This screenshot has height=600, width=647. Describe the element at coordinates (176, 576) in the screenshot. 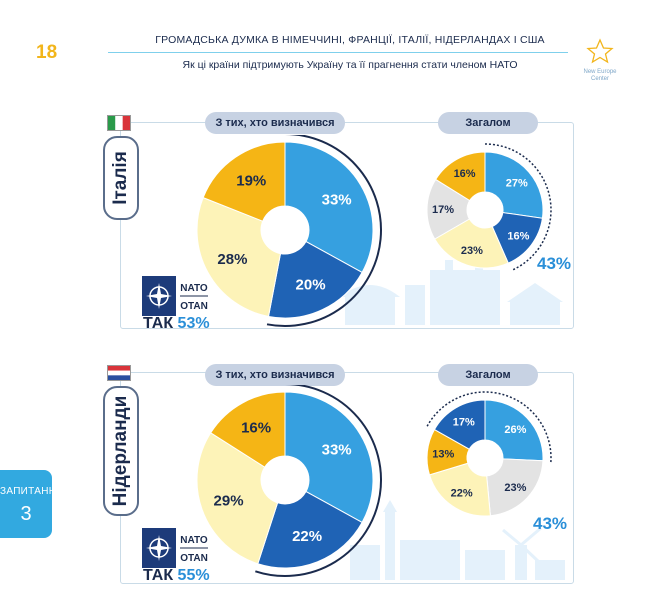

I see `yes-total-netherlands: ТАК 55%` at that location.